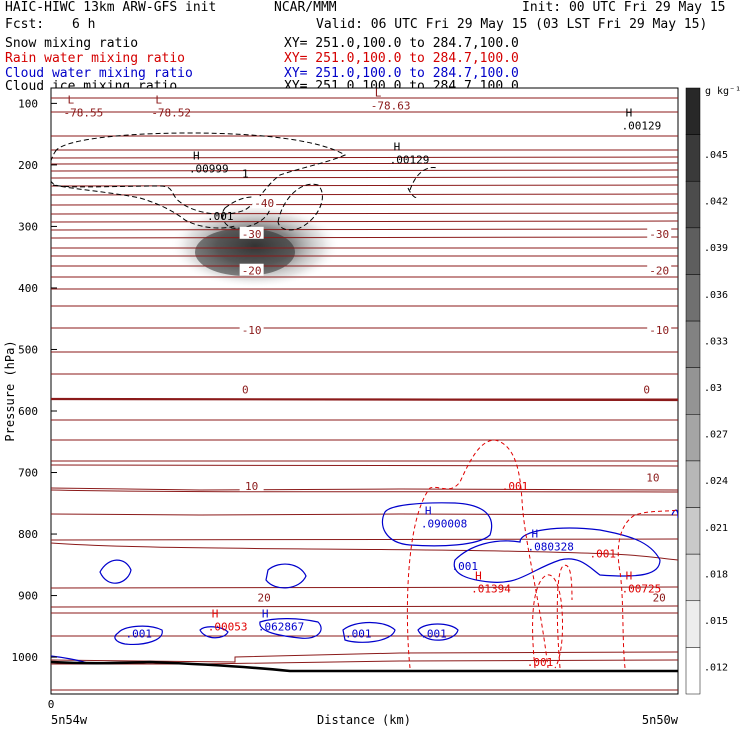 The height and width of the screenshot is (740, 740). Describe the element at coordinates (401, 43) in the screenshot. I see `field-snow-xy: XY= 251.0,100.0 to 284.7,100.0` at that location.